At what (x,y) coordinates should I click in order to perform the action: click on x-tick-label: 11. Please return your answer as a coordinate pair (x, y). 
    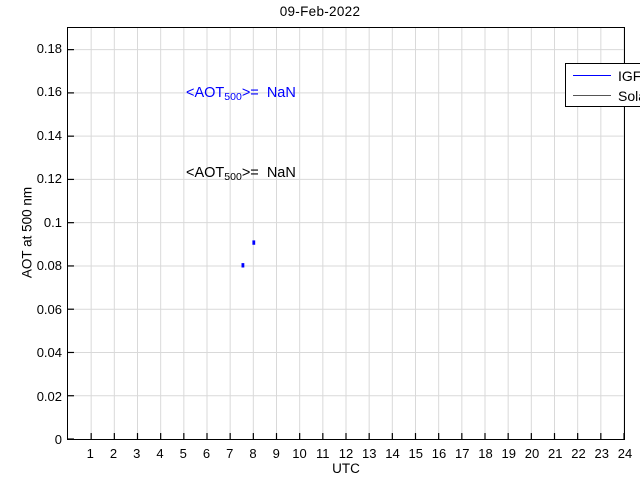
    Looking at the image, I should click on (323, 453).